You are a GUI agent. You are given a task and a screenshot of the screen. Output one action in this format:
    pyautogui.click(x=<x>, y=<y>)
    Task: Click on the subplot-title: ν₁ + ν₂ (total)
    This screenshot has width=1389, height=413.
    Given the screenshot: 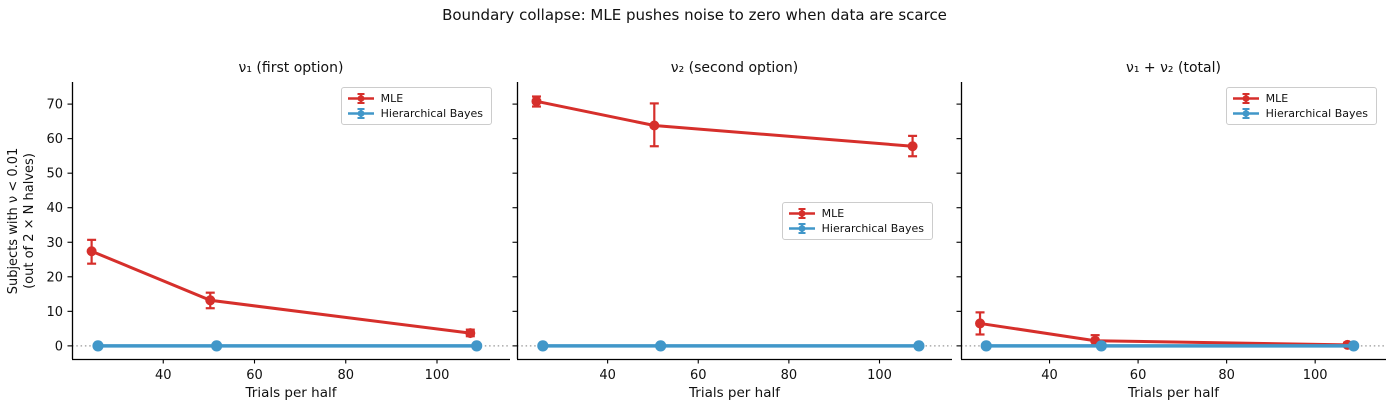 What is the action you would take?
    pyautogui.click(x=1173, y=68)
    